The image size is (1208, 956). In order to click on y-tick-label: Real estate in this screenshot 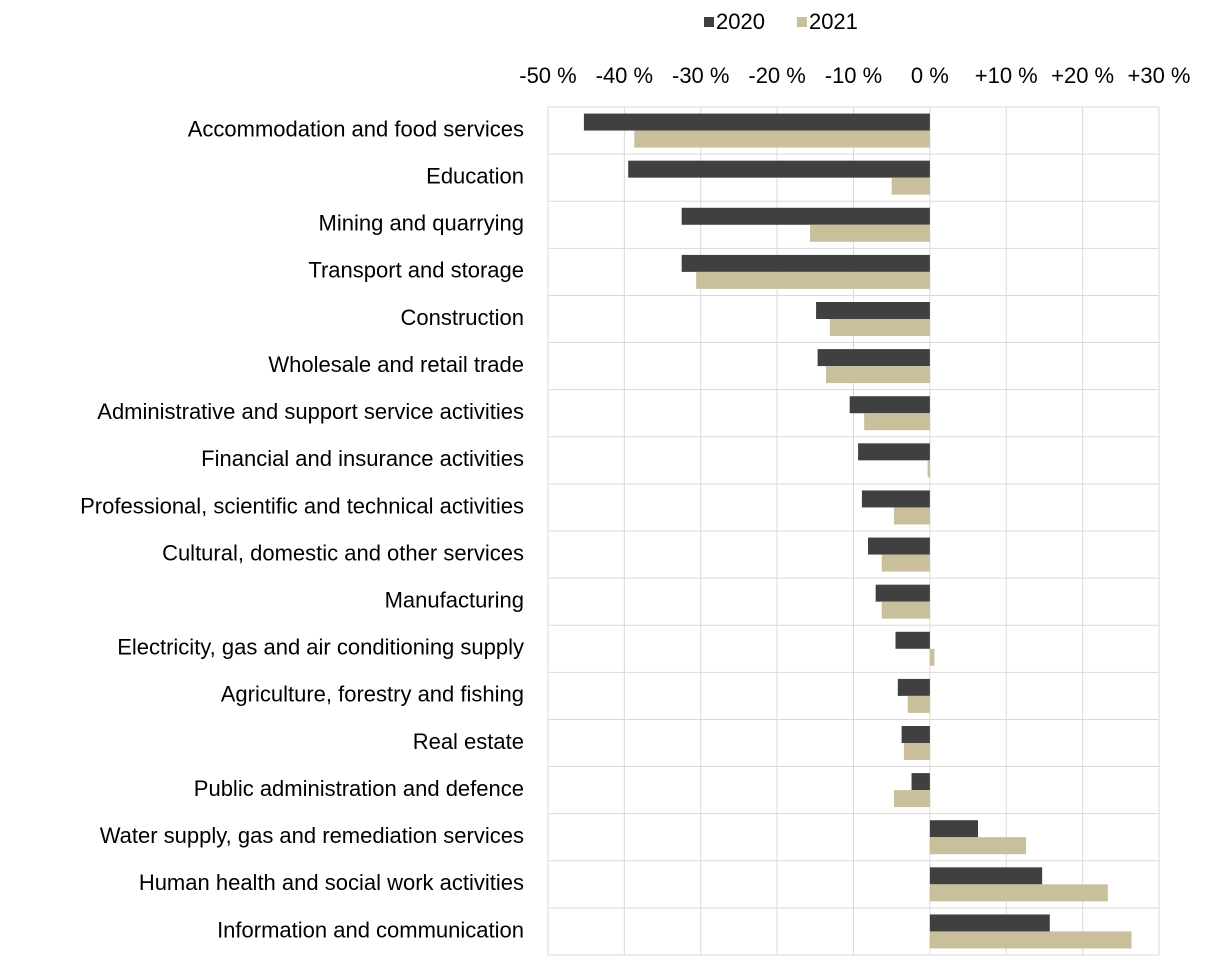, I will do `click(468, 741)`.